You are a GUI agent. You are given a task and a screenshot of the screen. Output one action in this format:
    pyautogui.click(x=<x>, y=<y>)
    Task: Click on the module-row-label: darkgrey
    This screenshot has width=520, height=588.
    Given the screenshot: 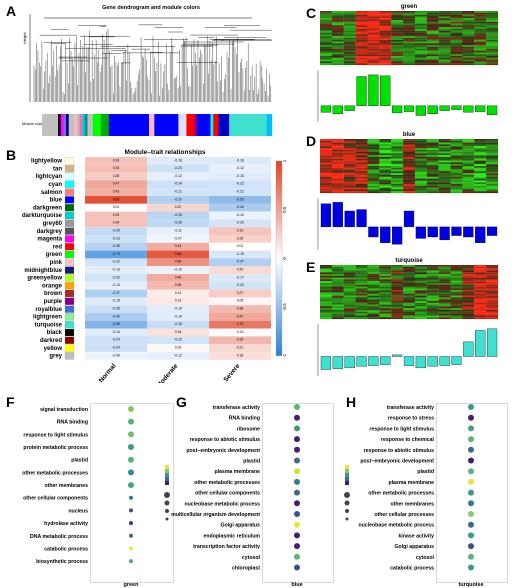 What is the action you would take?
    pyautogui.click(x=50, y=232)
    